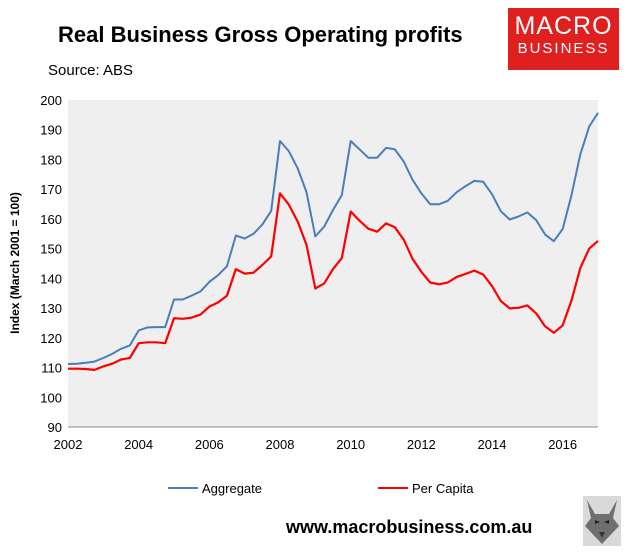  What do you see at coordinates (51, 278) in the screenshot?
I see `y-tick-label: 140` at bounding box center [51, 278].